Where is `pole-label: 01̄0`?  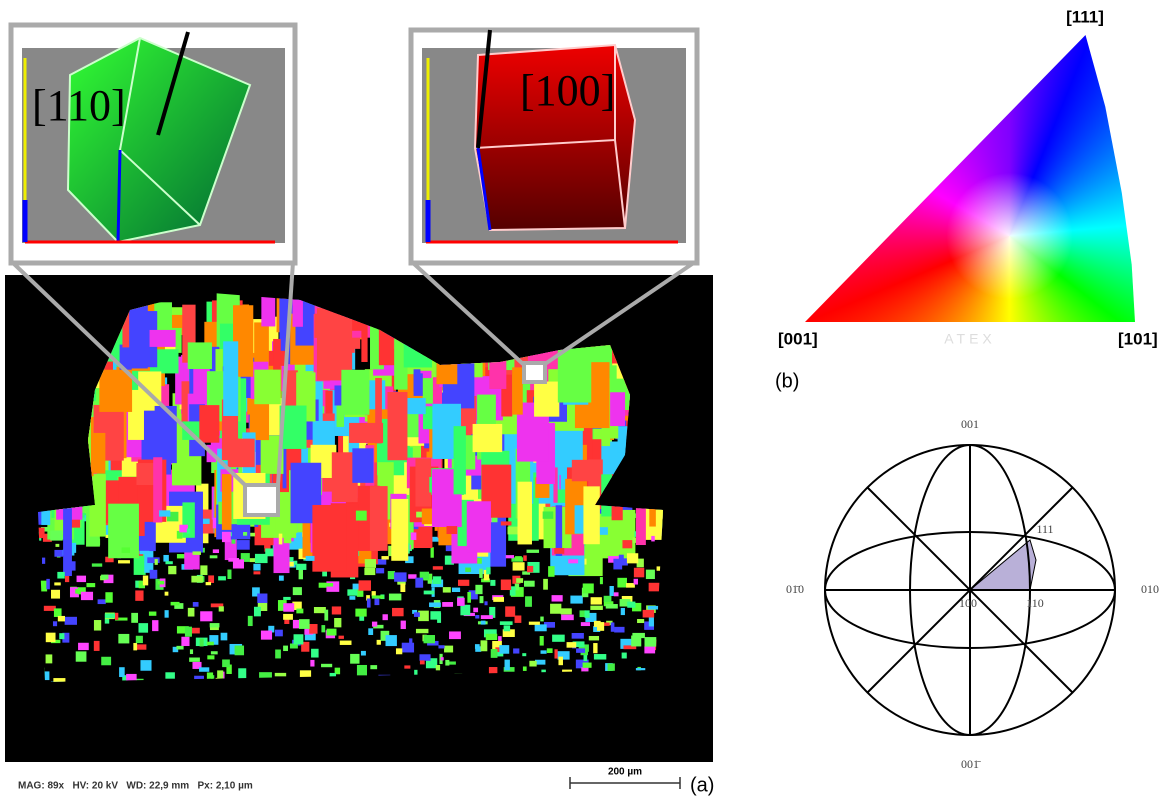 pole-label: 01̄0 is located at coordinates (795, 589).